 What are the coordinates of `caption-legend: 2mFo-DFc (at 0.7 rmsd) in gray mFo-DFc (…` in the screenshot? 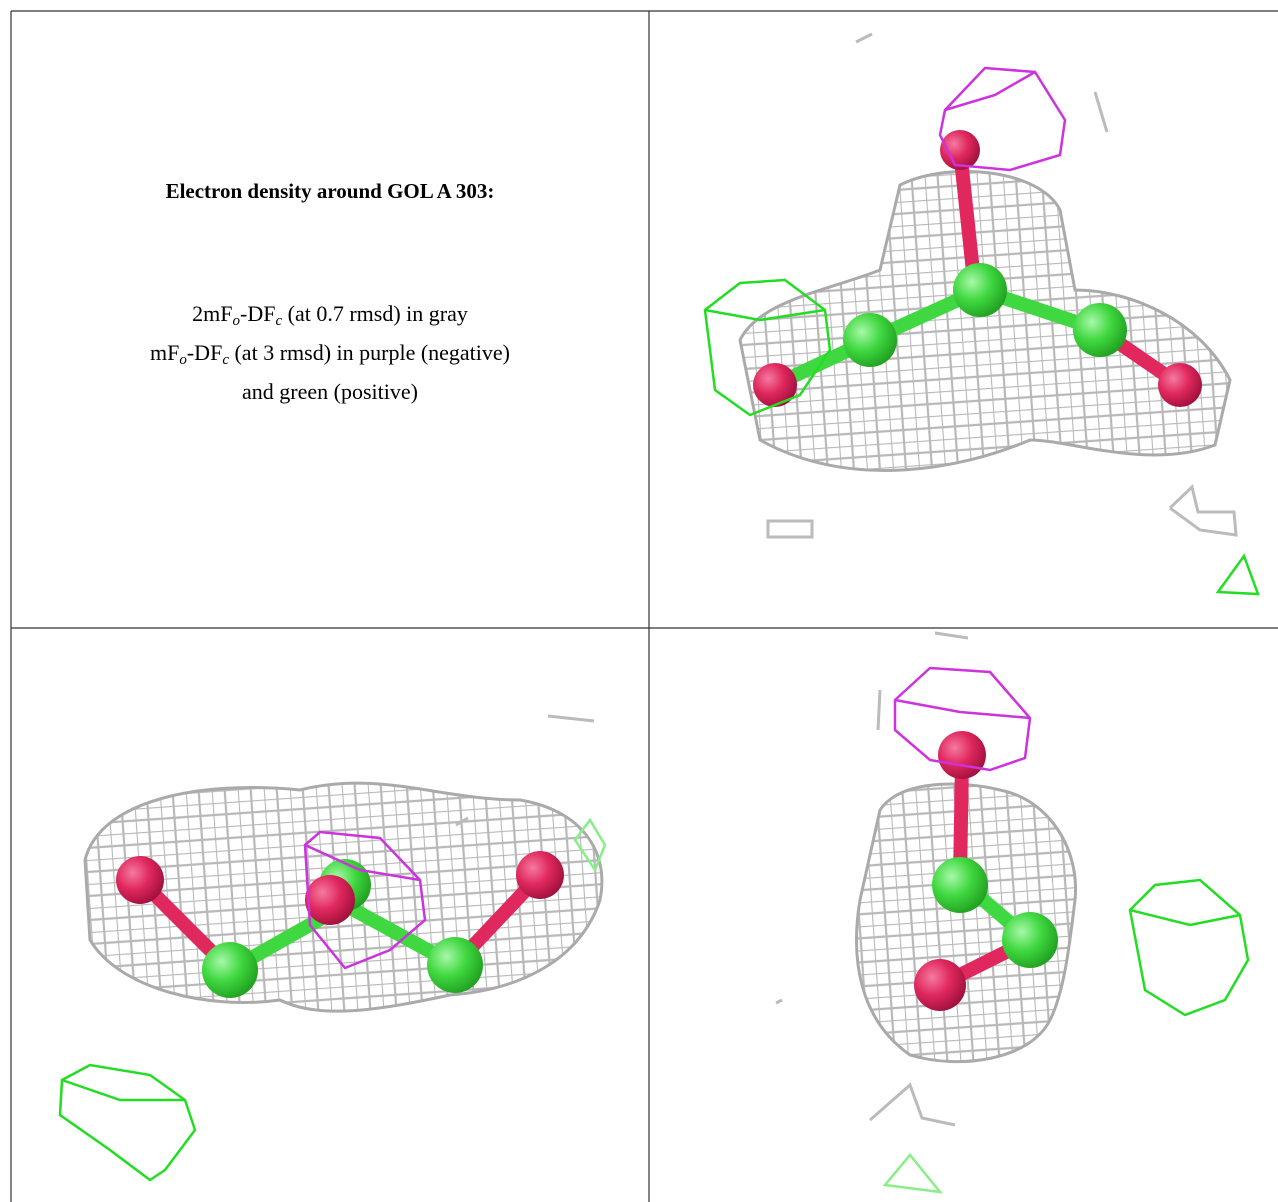 It's located at (330, 352).